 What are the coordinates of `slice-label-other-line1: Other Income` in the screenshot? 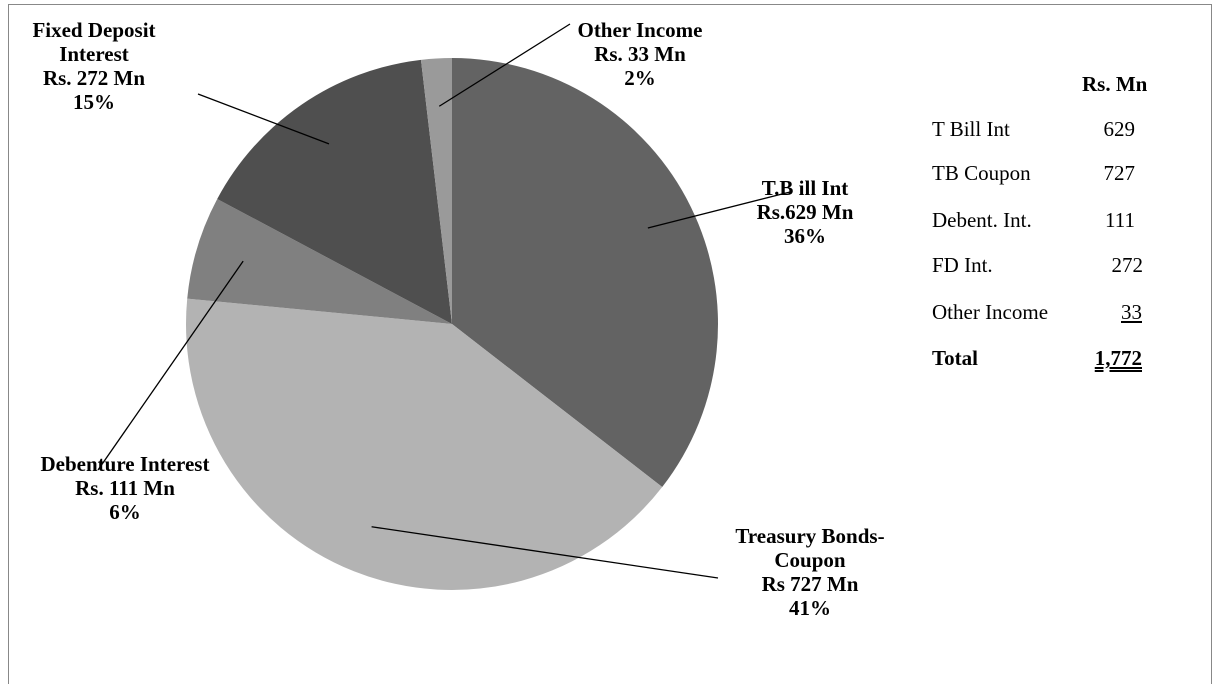 It's located at (640, 30).